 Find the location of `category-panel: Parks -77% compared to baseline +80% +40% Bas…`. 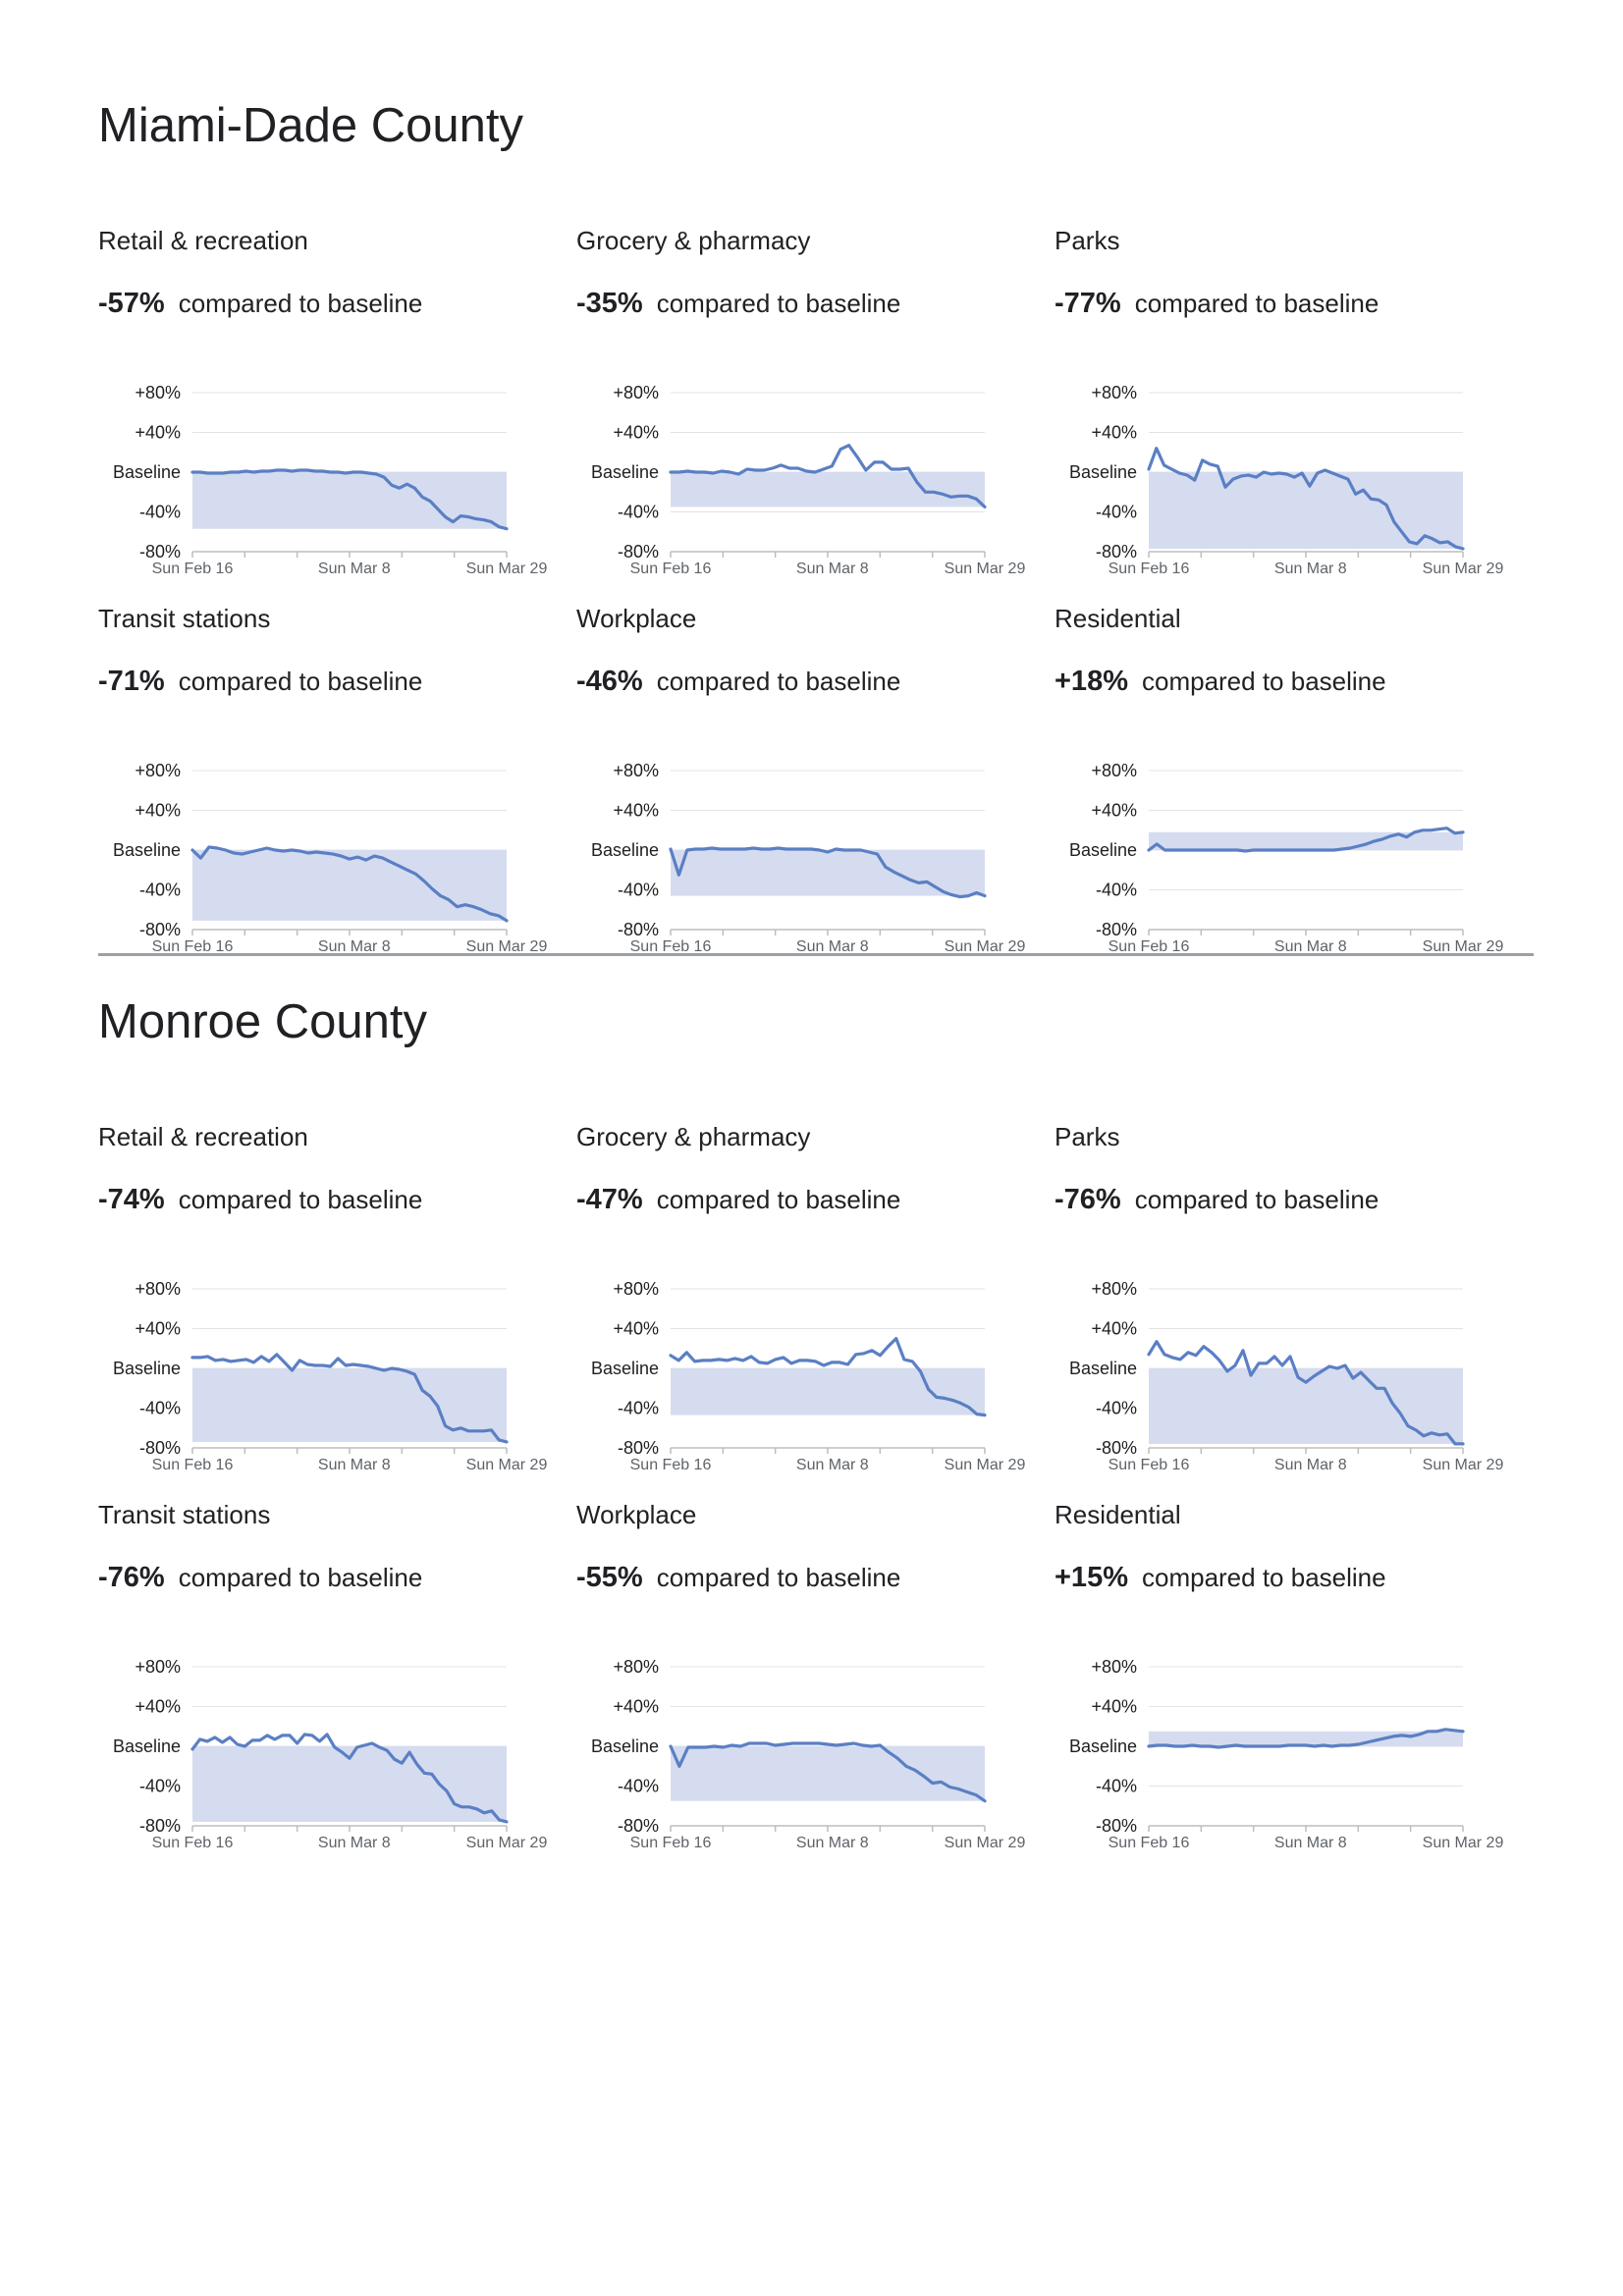

category-panel: Parks -77% compared to baseline +80% +40% Bas… is located at coordinates (1286, 399).